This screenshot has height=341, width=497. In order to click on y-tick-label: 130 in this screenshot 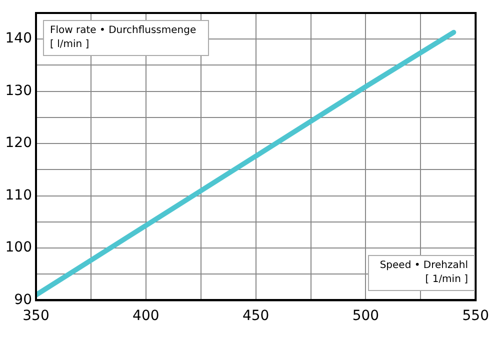, I will do `click(18, 90)`.